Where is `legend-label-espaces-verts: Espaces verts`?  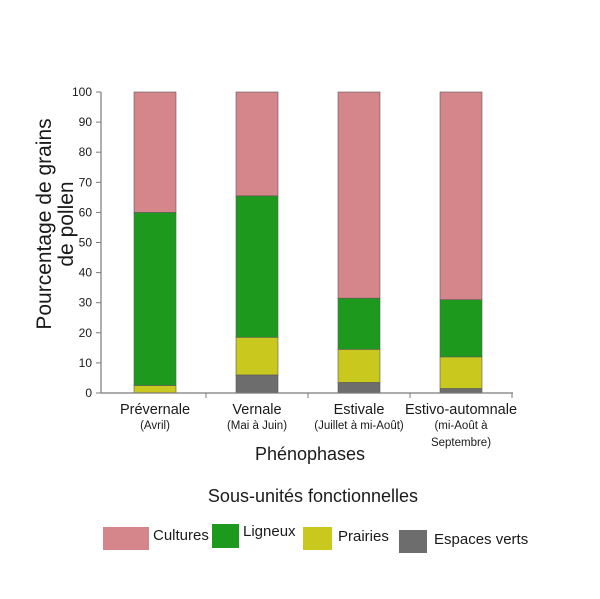 legend-label-espaces-verts: Espaces verts is located at coordinates (481, 539).